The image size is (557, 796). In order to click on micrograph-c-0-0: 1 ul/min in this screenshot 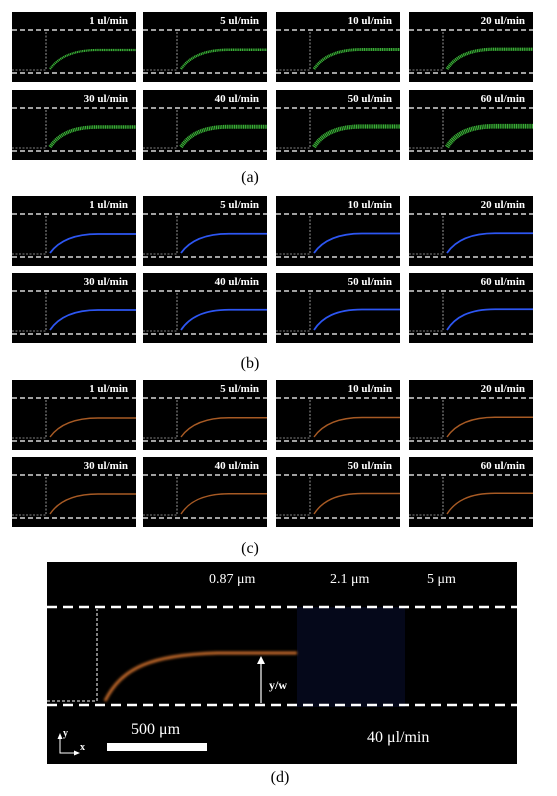, I will do `click(74, 415)`.